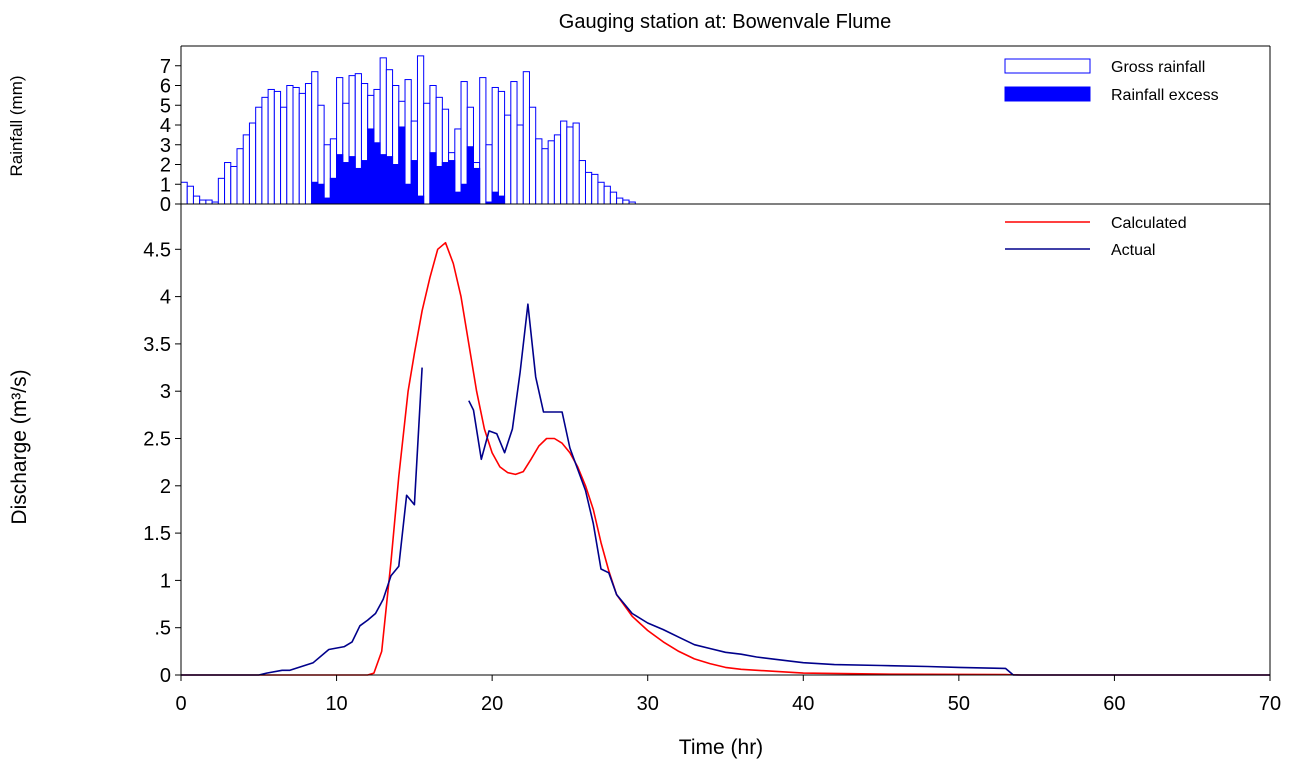 The width and height of the screenshot is (1289, 763). I want to click on rainfall-ytick-label: 5, so click(165, 106).